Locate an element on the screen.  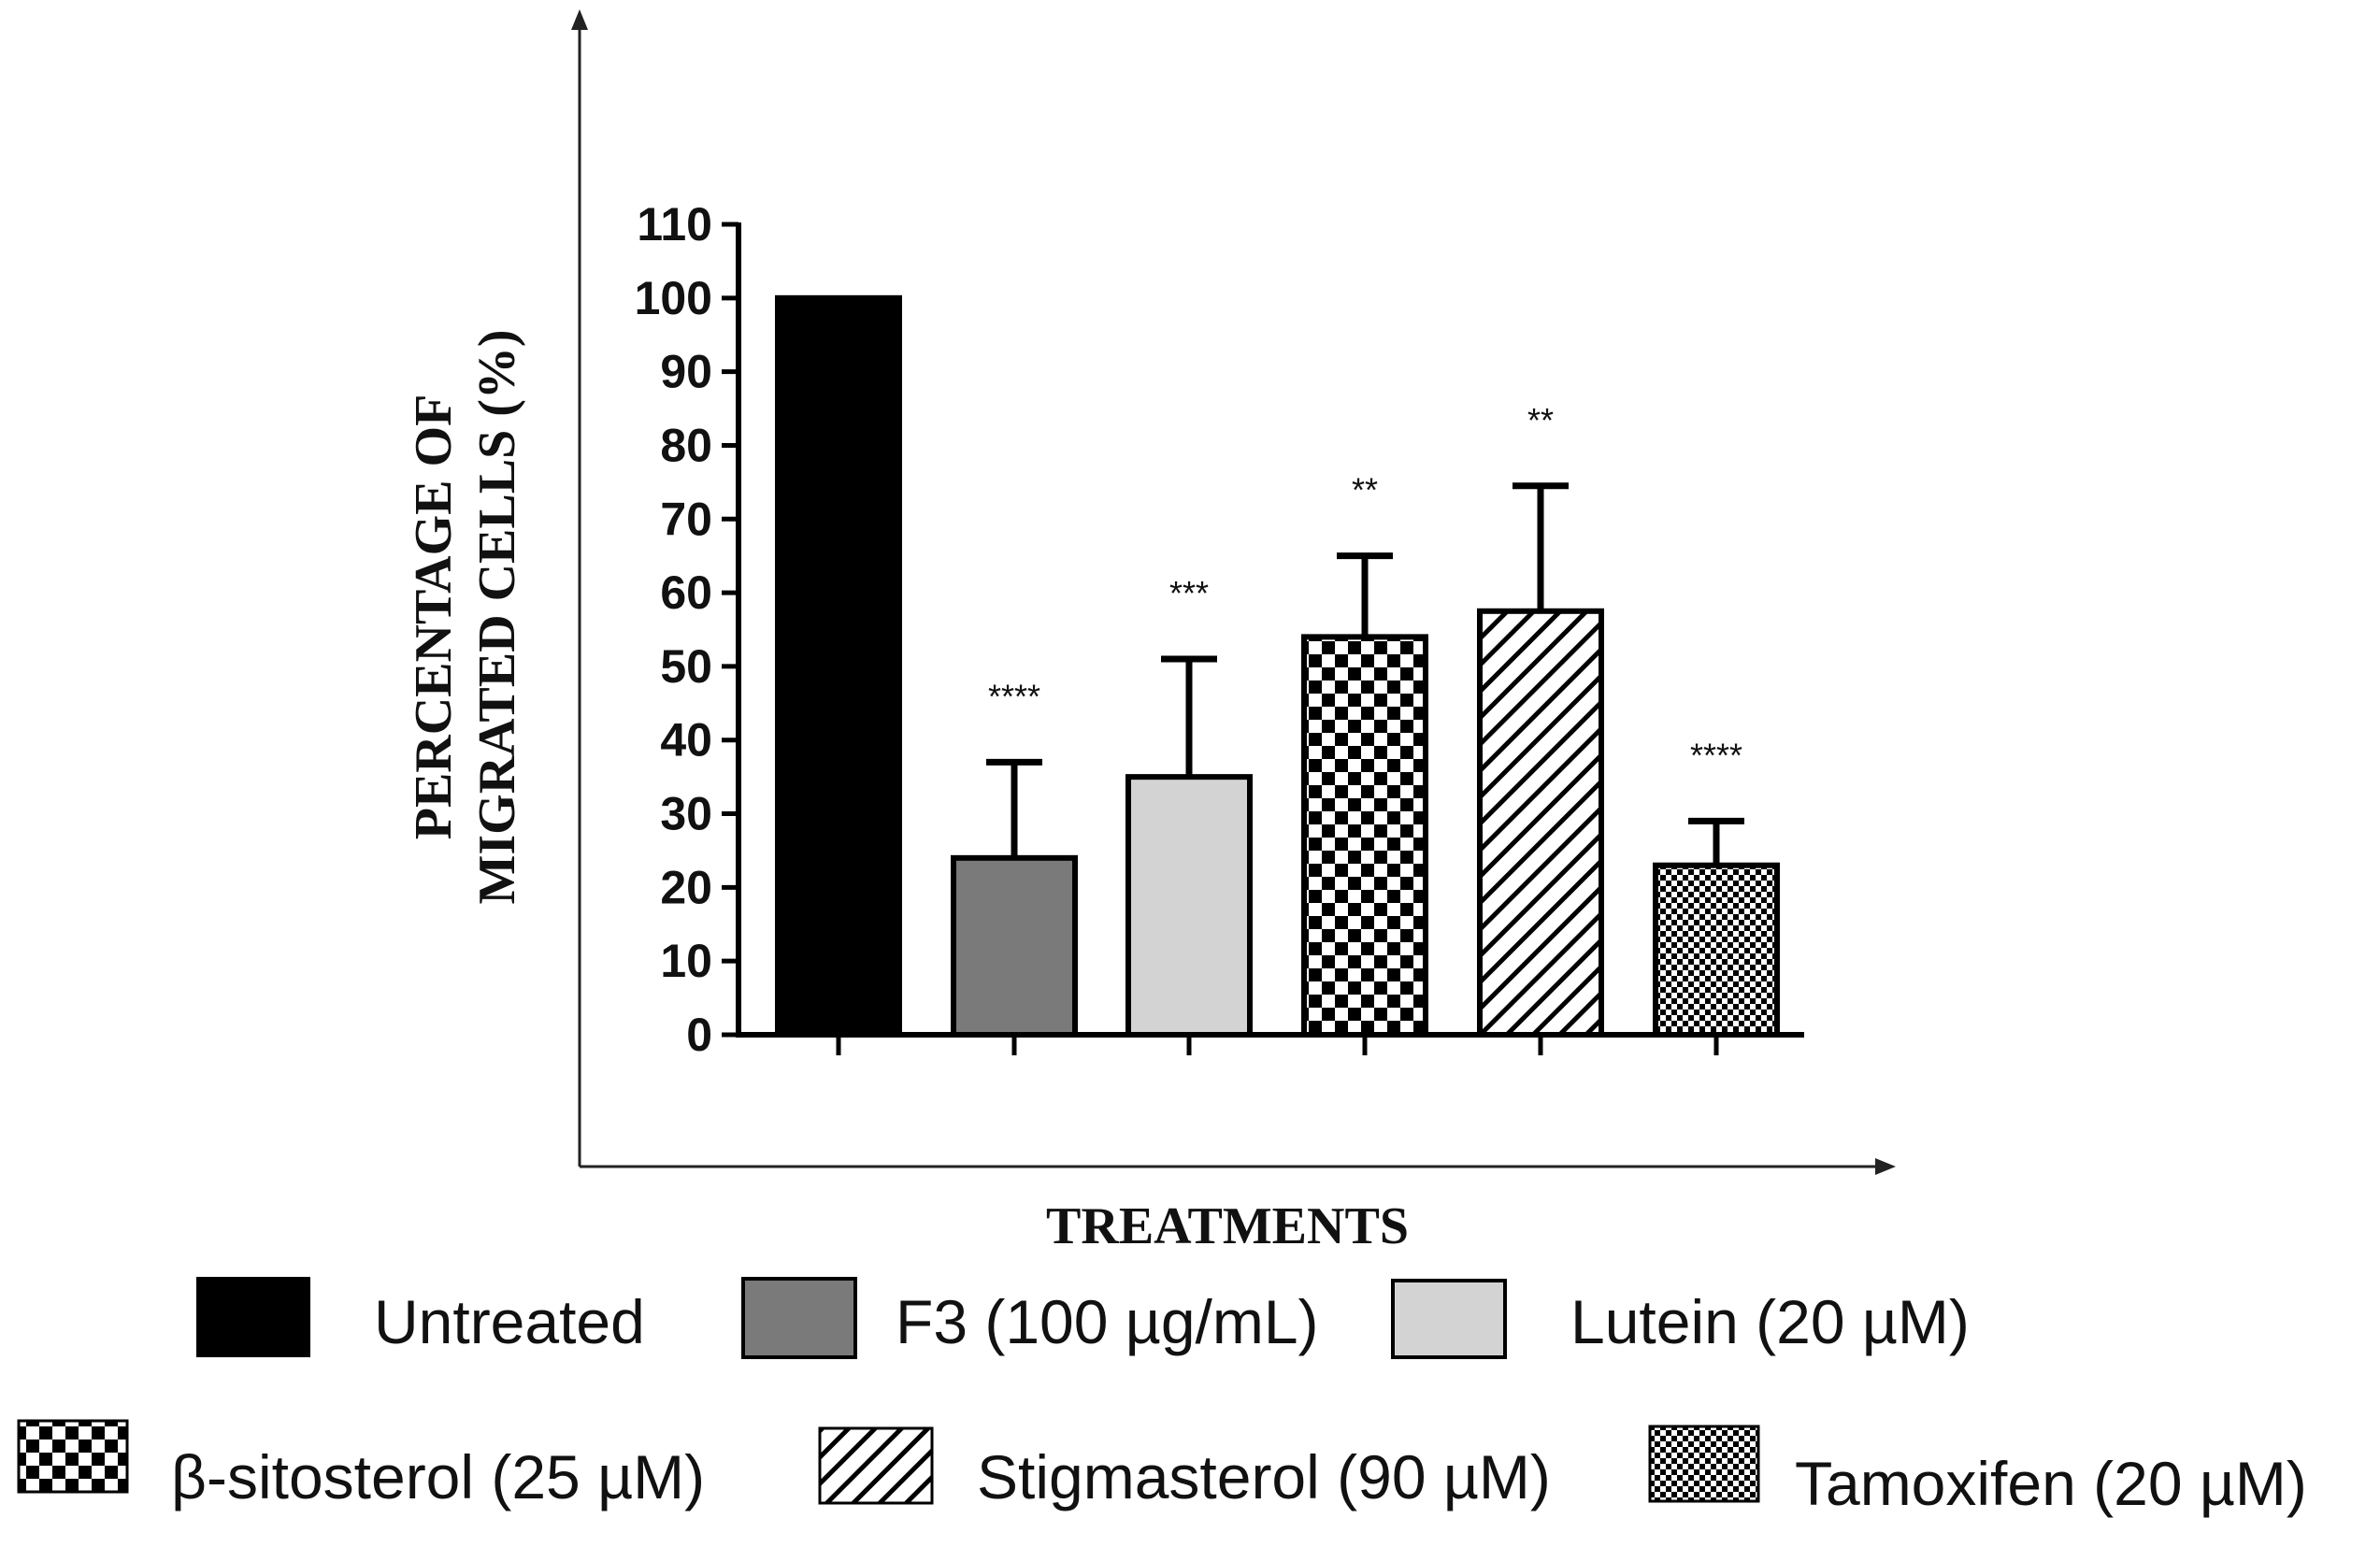
y-tick-label: 70 is located at coordinates (686, 519).